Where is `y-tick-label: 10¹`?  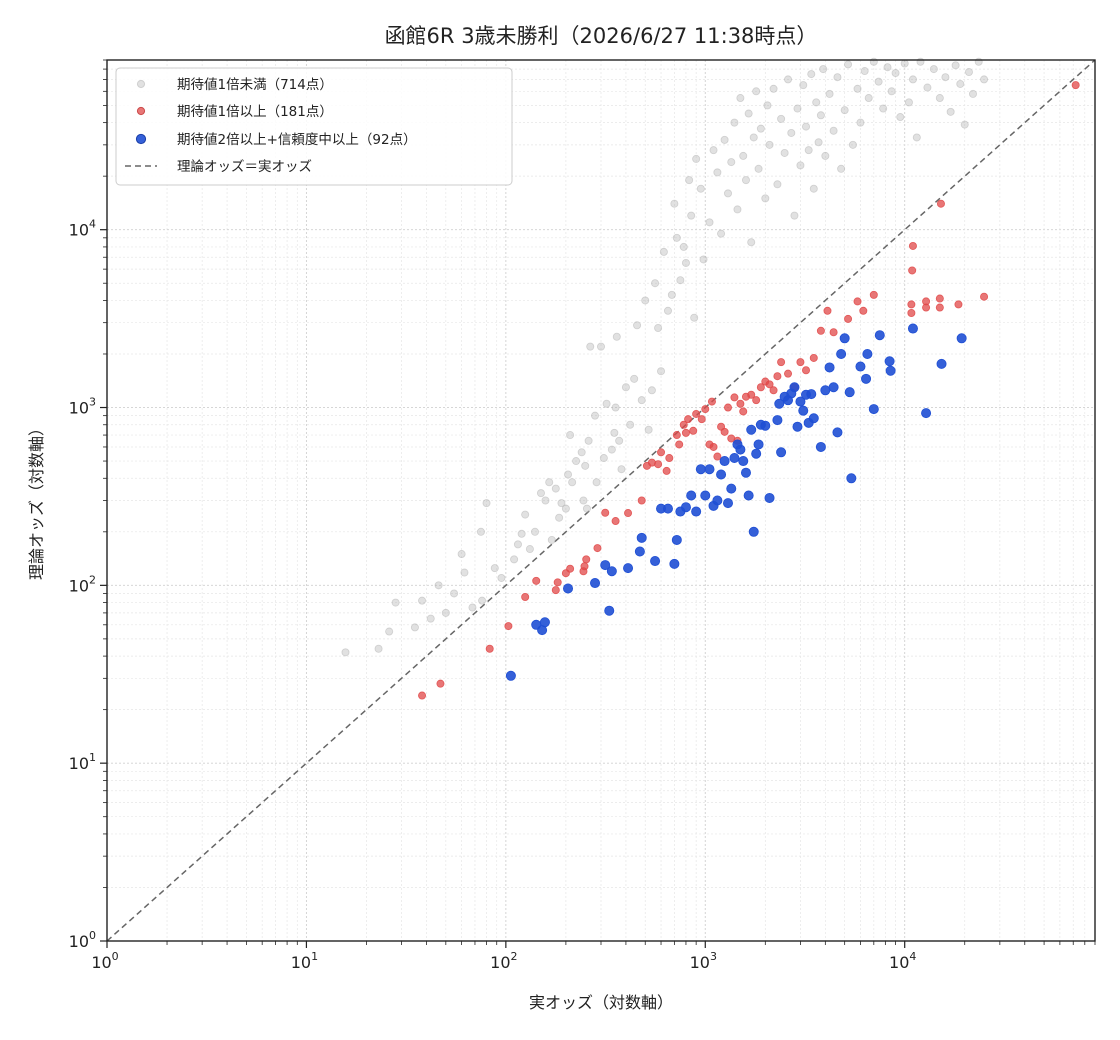
y-tick-label: 10¹ is located at coordinates (82, 762).